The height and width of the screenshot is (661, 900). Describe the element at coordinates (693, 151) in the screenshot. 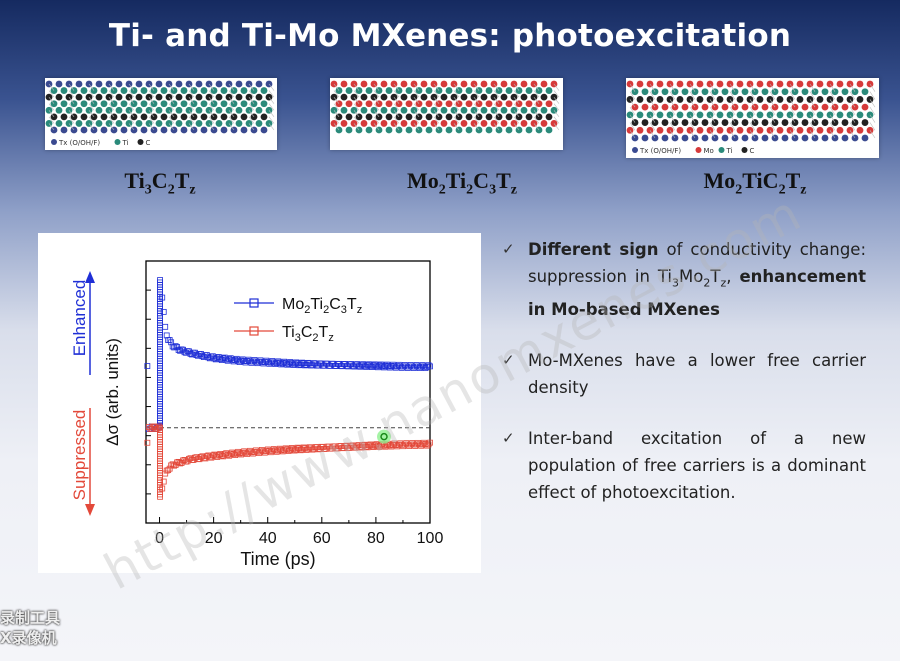

I see `lattice-legend: Tx (O/OH/F) Mo Ti C` at that location.